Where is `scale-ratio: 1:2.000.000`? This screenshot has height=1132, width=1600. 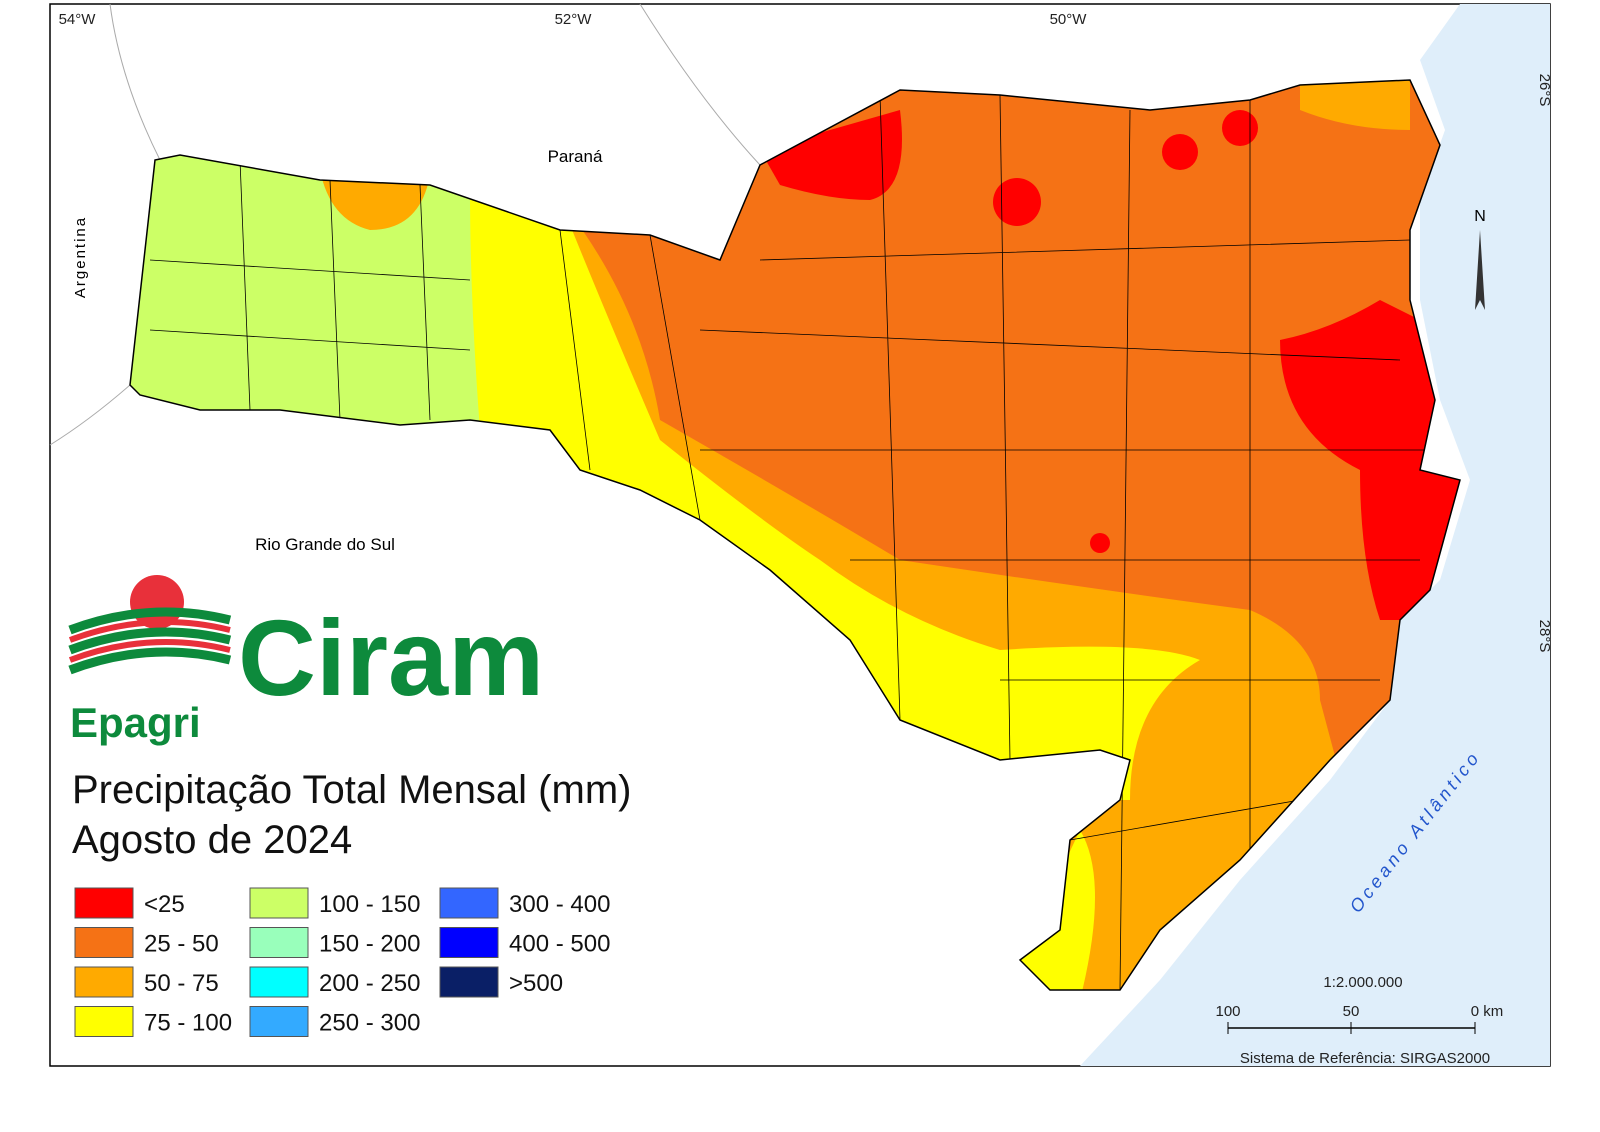 scale-ratio: 1:2.000.000 is located at coordinates (1362, 982).